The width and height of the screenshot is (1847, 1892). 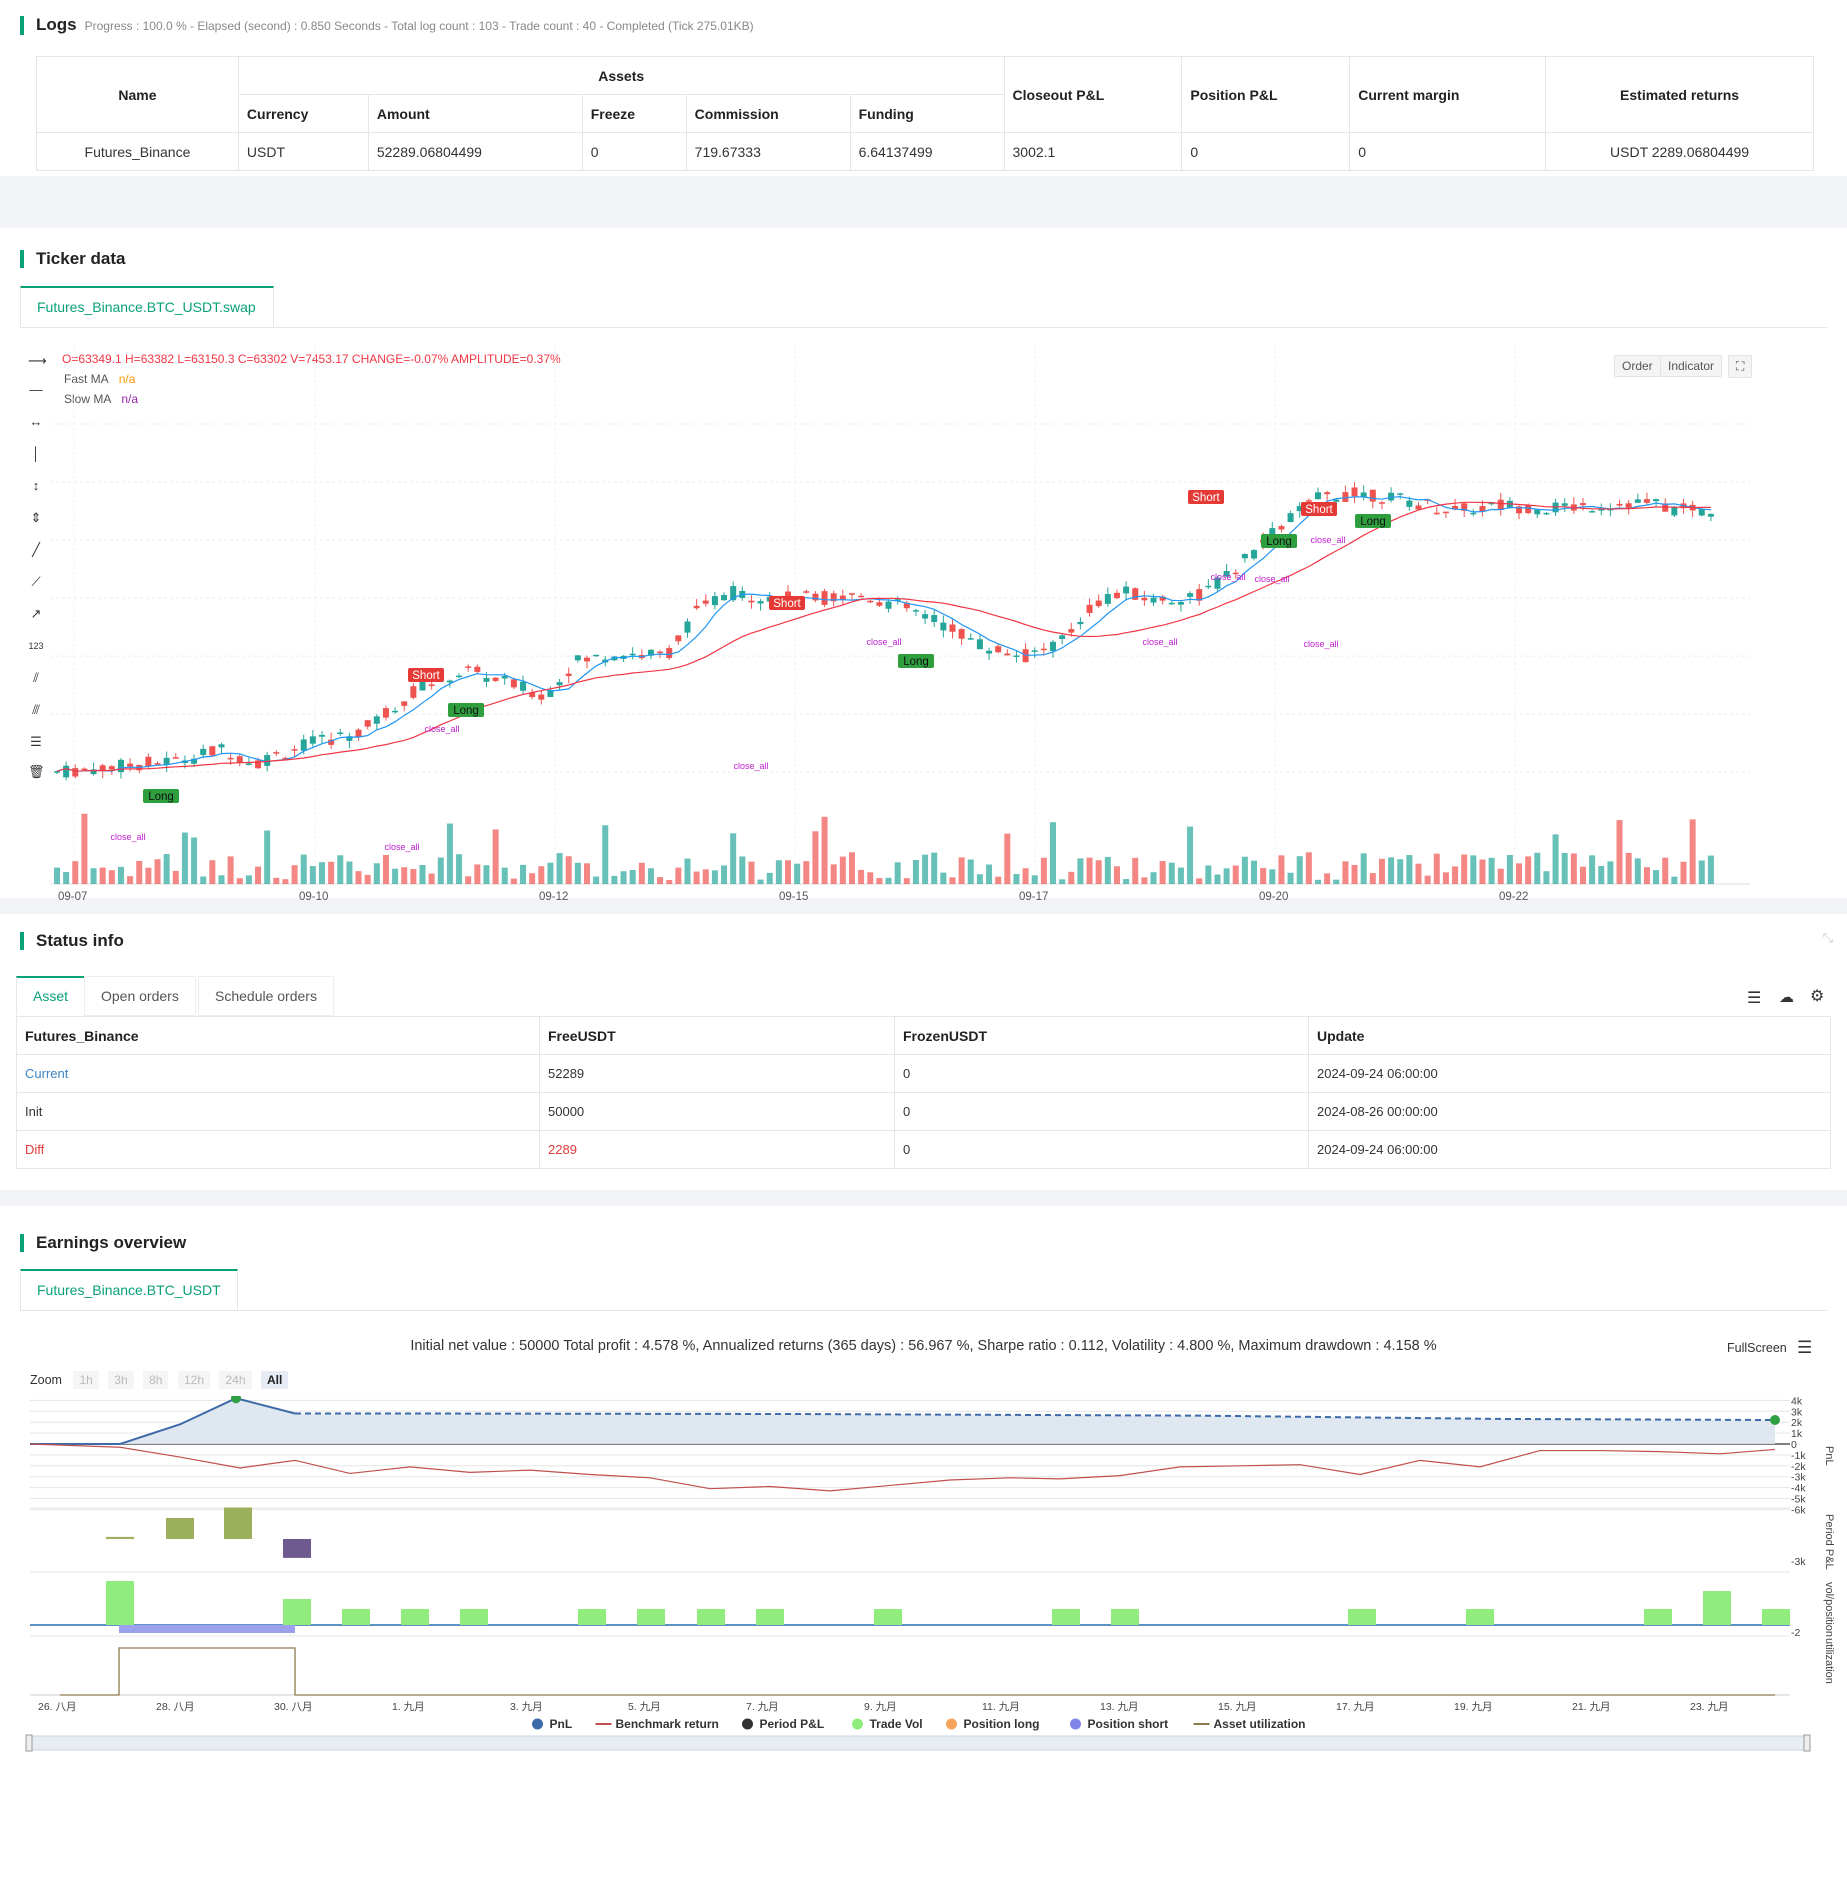 What do you see at coordinates (1320, 644) in the screenshot?
I see `close-all-marker: close_all` at bounding box center [1320, 644].